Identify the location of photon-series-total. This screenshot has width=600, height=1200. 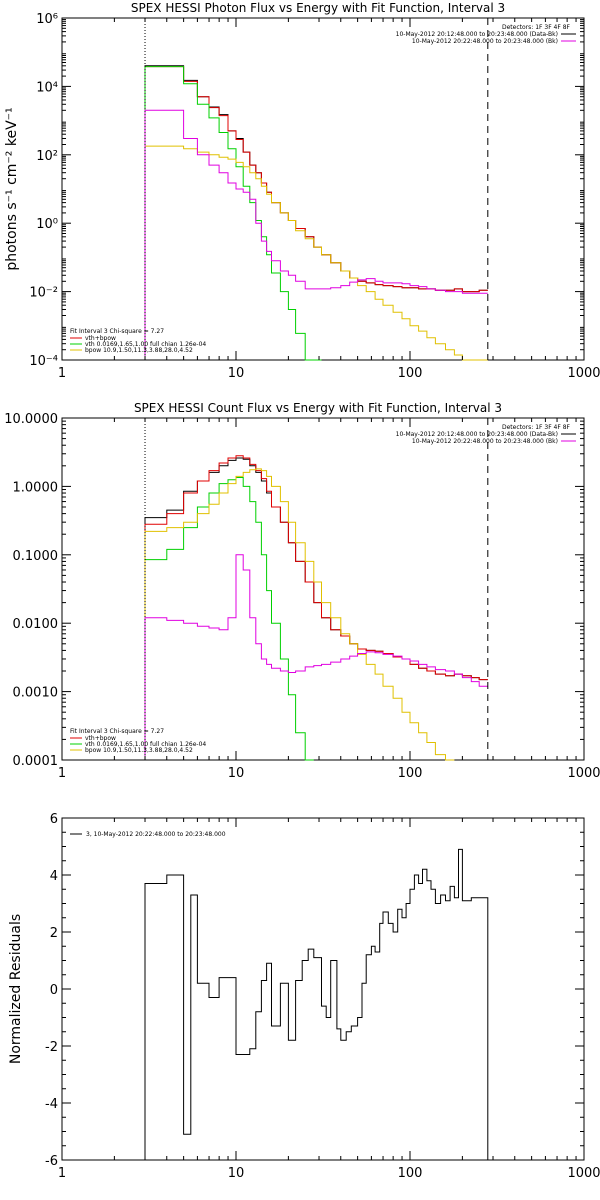
(316, 212).